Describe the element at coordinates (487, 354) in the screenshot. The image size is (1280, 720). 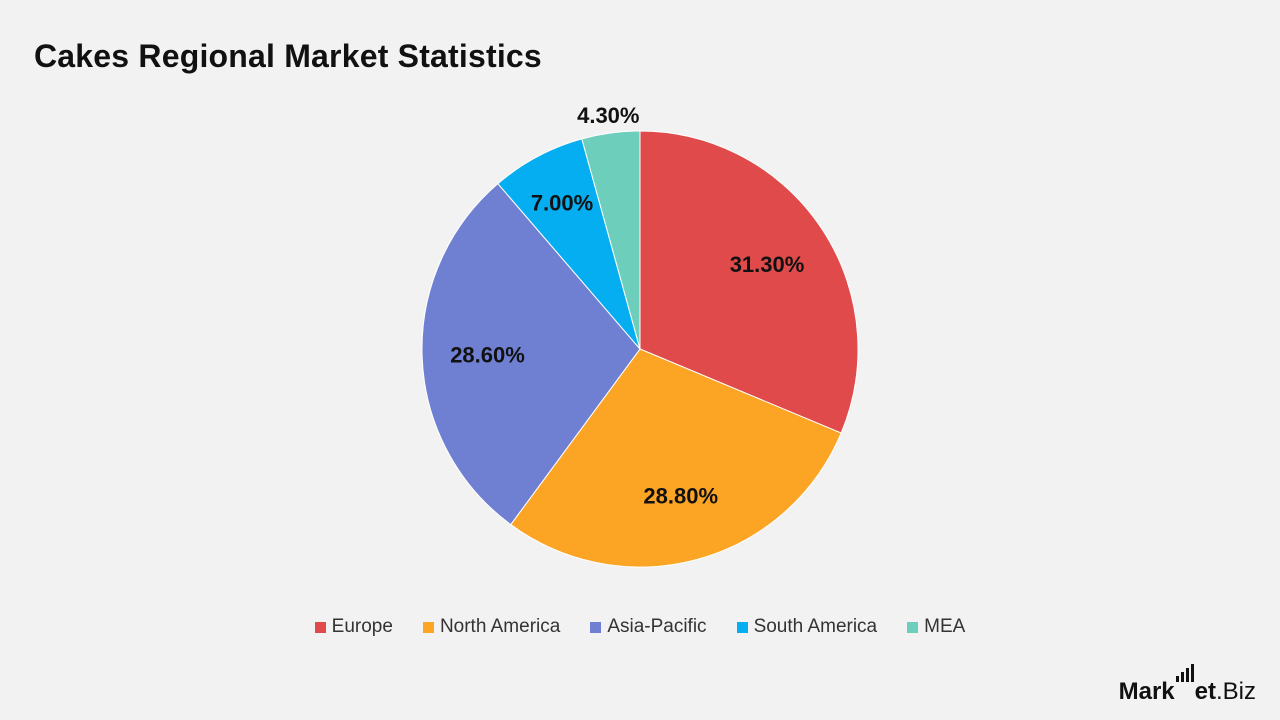
I see `data-label-asia-pacific: 28.60%` at that location.